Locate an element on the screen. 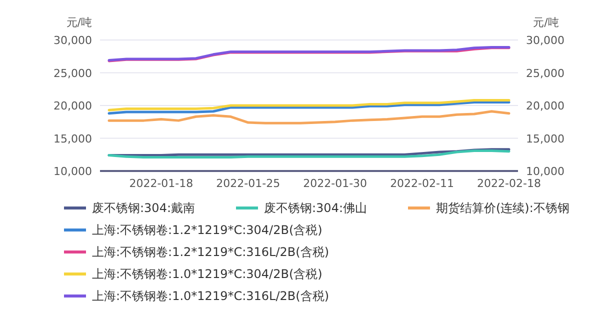 This screenshot has width=611, height=322. x-tick-label: 2022-01-25 is located at coordinates (248, 183).